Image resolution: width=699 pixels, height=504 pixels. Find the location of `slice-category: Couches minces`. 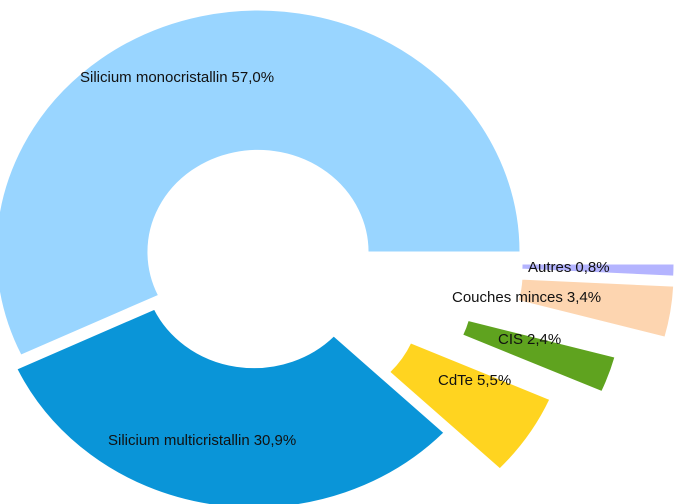

slice-category: Couches minces is located at coordinates (507, 297).